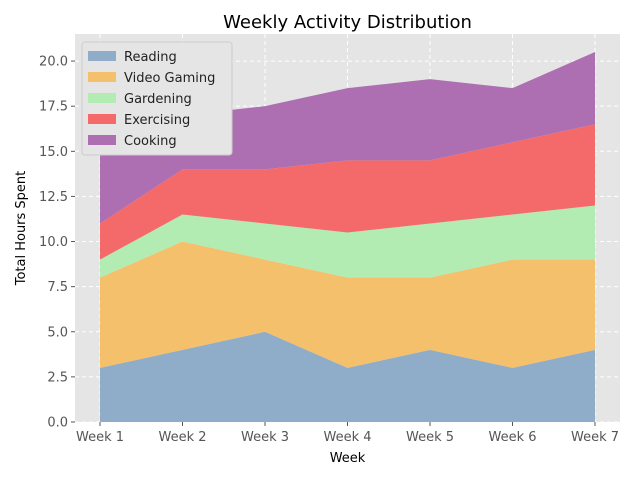 The width and height of the screenshot is (640, 480). Describe the element at coordinates (348, 458) in the screenshot. I see `x-axis-label: Week` at that location.